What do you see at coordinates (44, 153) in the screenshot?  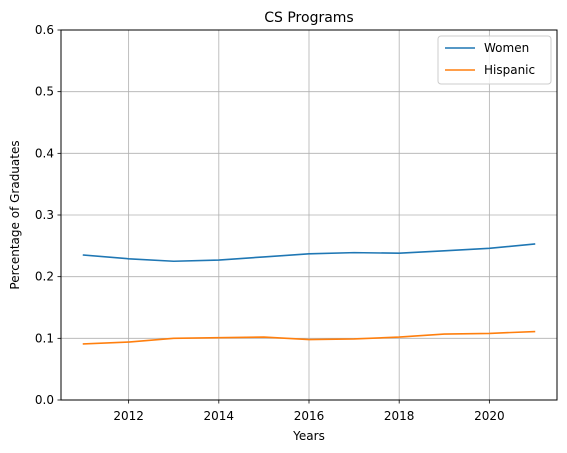 I see `y-tick-label: 0.4` at bounding box center [44, 153].